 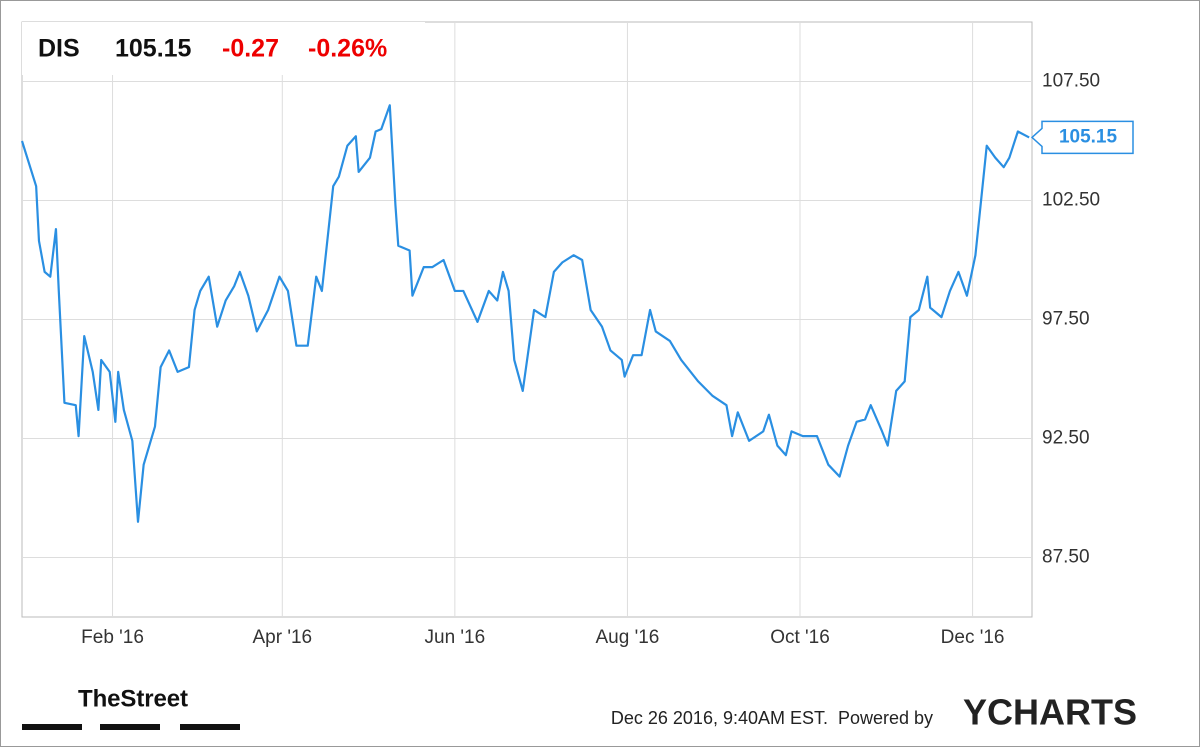 What do you see at coordinates (133, 698) in the screenshot?
I see `brand: TheStreet` at bounding box center [133, 698].